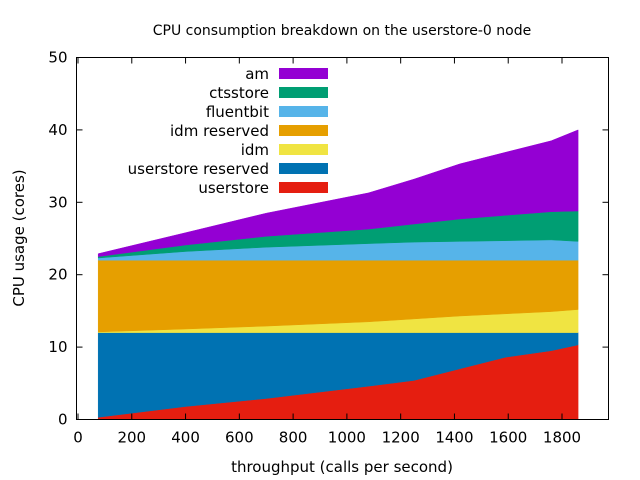 Image resolution: width=640 pixels, height=480 pixels. What do you see at coordinates (198, 169) in the screenshot?
I see `legend-label: userstore reserved` at bounding box center [198, 169].